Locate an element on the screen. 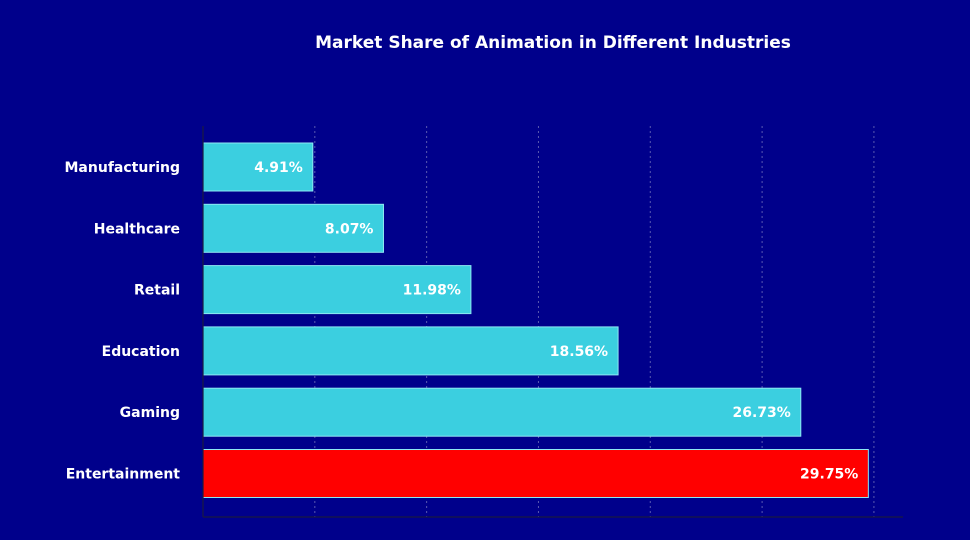 The height and width of the screenshot is (540, 970). bar-gaming is located at coordinates (502, 412).